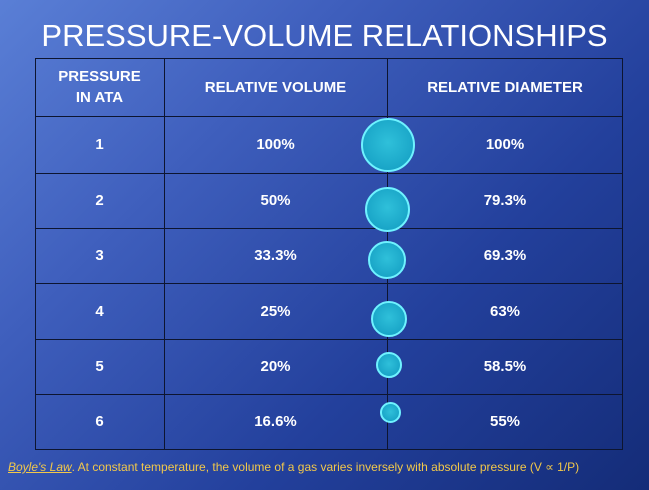  What do you see at coordinates (390, 412) in the screenshot?
I see `gas-bubble-6atm` at bounding box center [390, 412].